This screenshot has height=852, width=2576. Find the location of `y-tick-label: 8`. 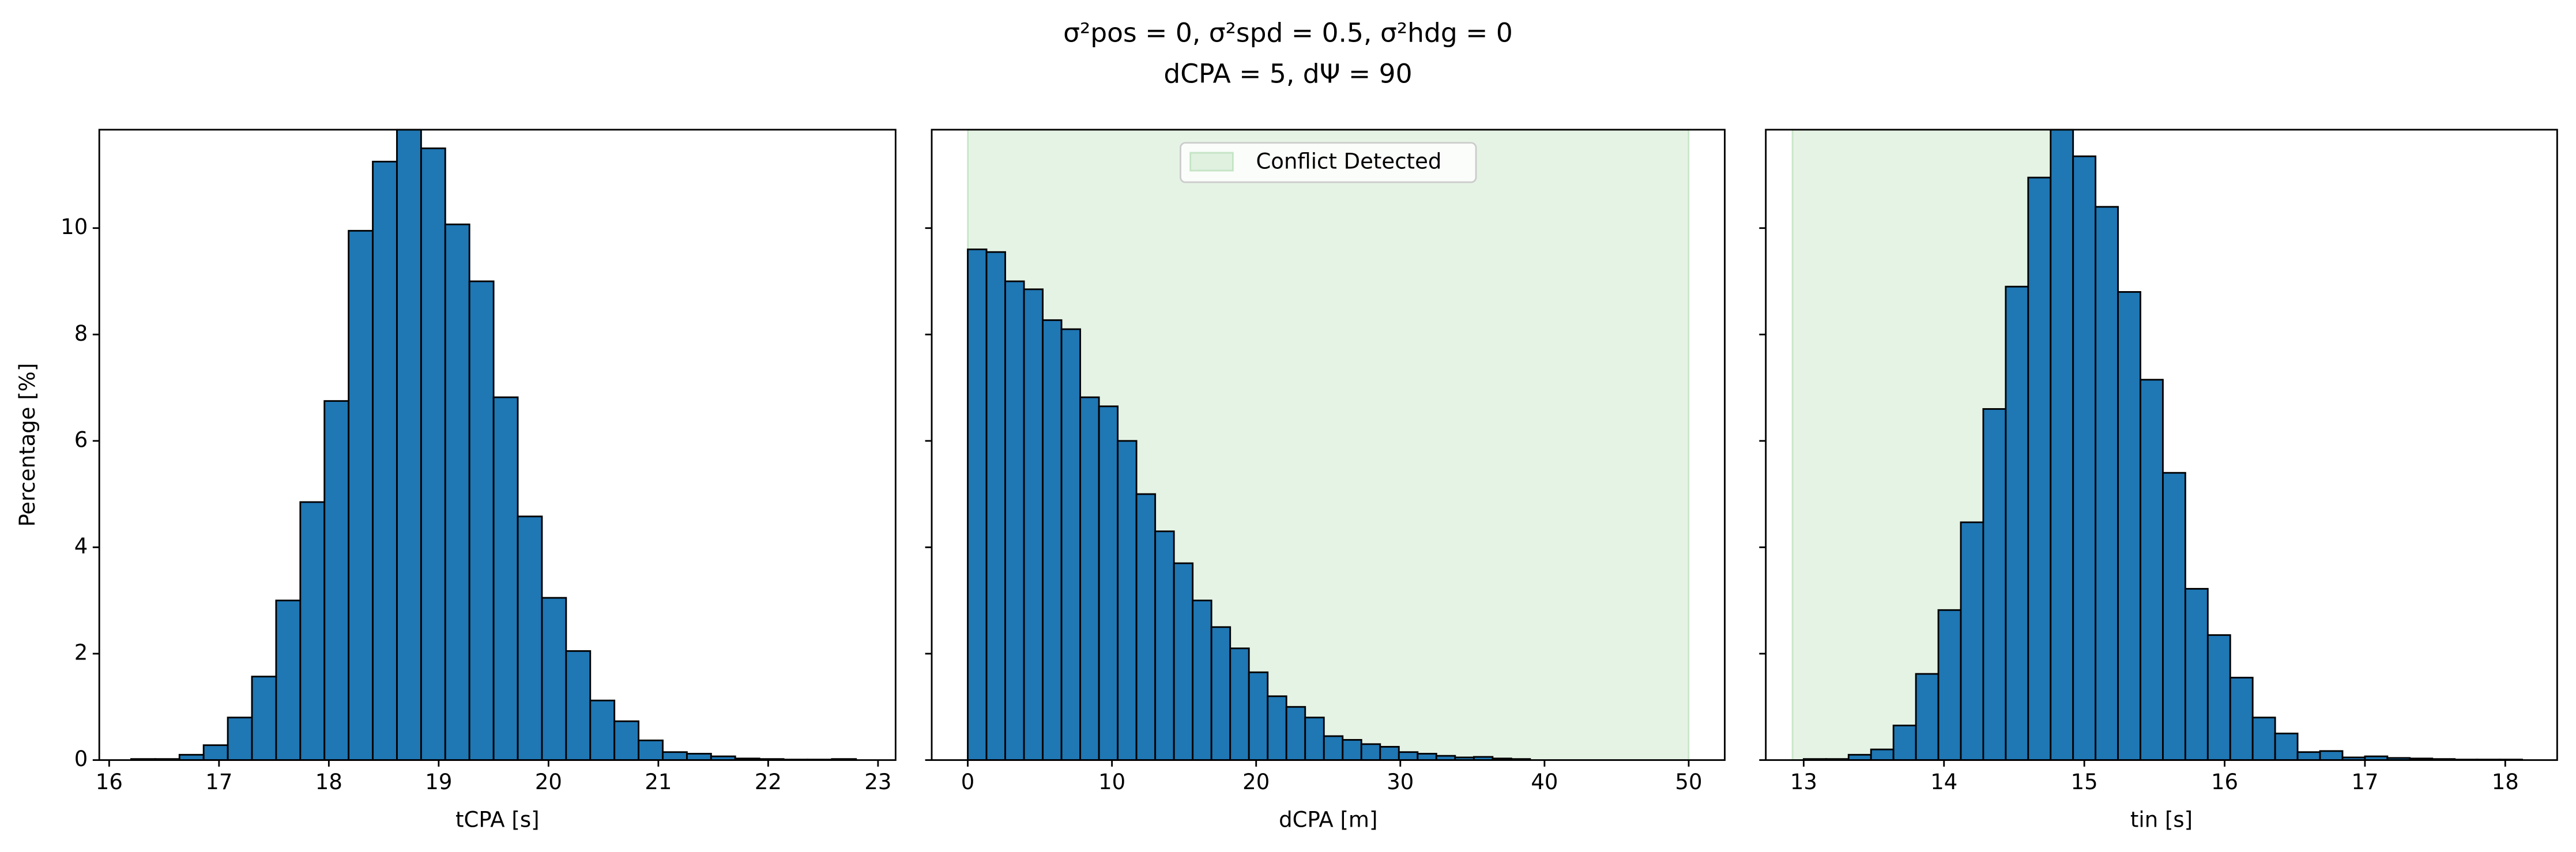

y-tick-label: 8 is located at coordinates (81, 333).